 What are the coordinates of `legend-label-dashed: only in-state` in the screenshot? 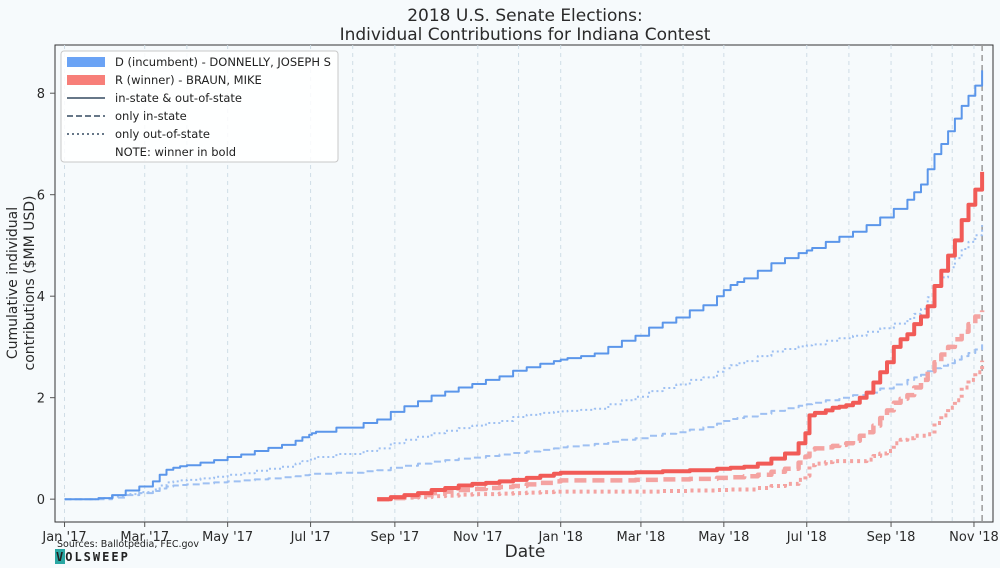 It's located at (151, 116).